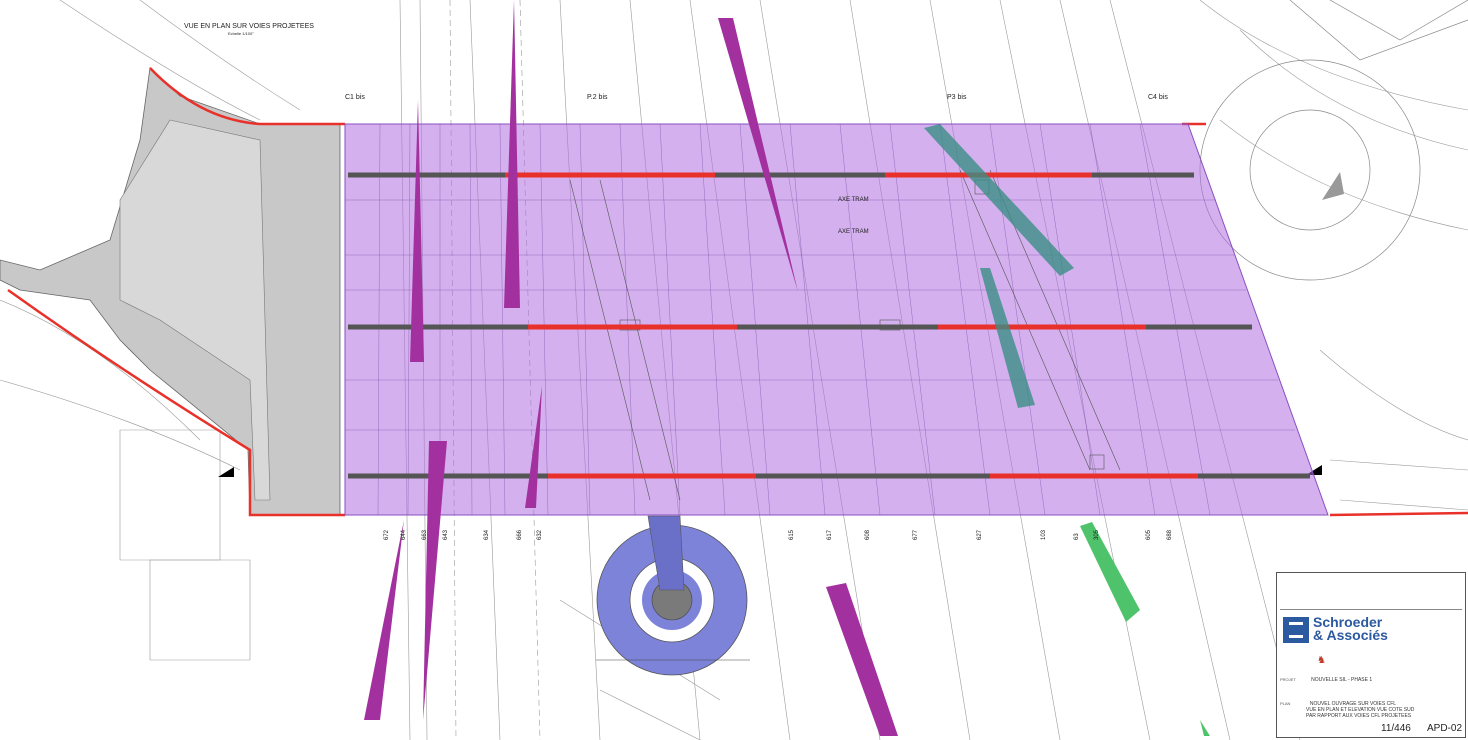  What do you see at coordinates (247, 96) in the screenshot?
I see `boundary-red-left` at bounding box center [247, 96].